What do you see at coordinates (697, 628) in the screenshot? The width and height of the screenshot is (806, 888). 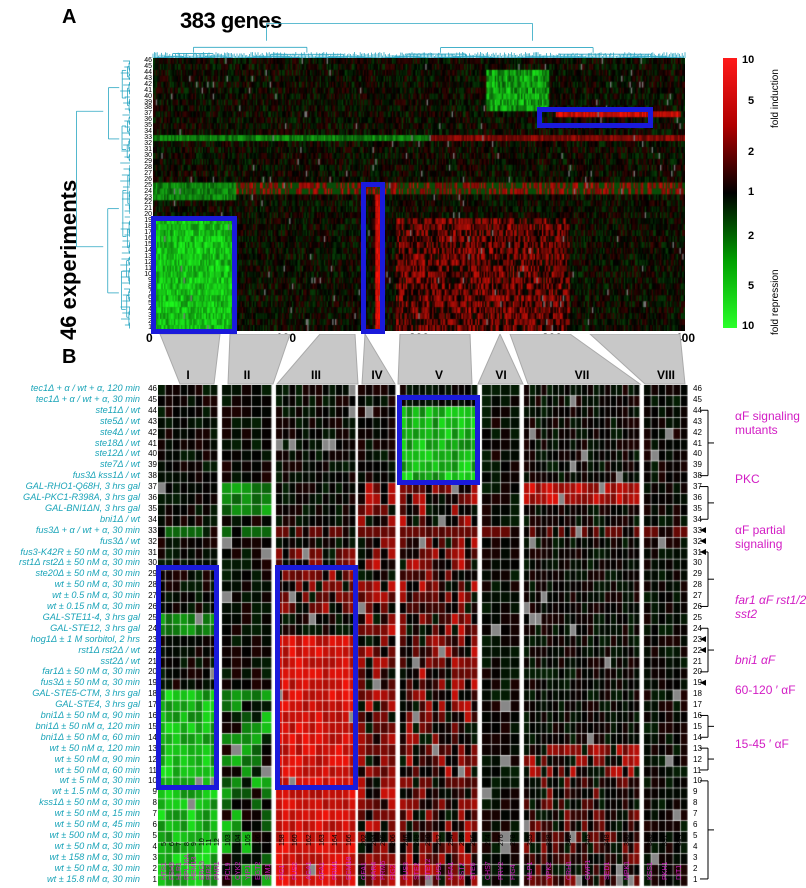 I see `row-number-right: 24` at bounding box center [697, 628].